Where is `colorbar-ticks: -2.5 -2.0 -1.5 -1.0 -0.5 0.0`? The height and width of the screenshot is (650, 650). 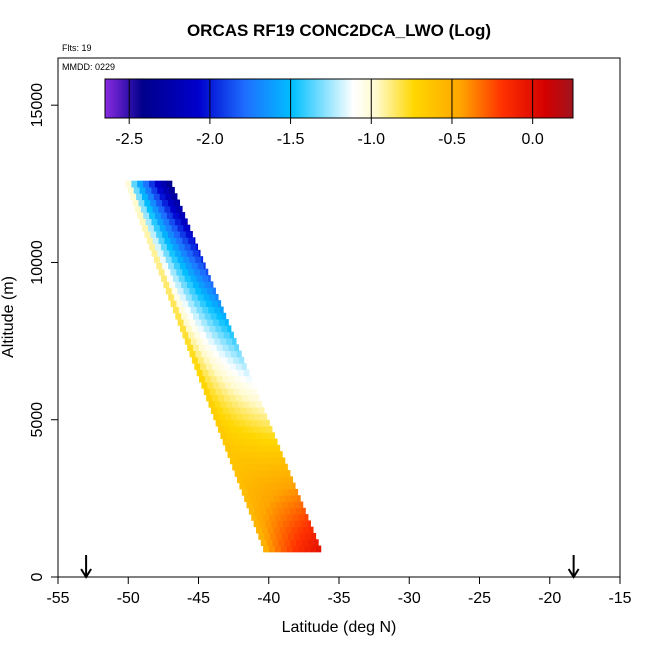 colorbar-ticks: -2.5 -2.0 -1.5 -1.0 -0.5 0.0 is located at coordinates (329, 113).